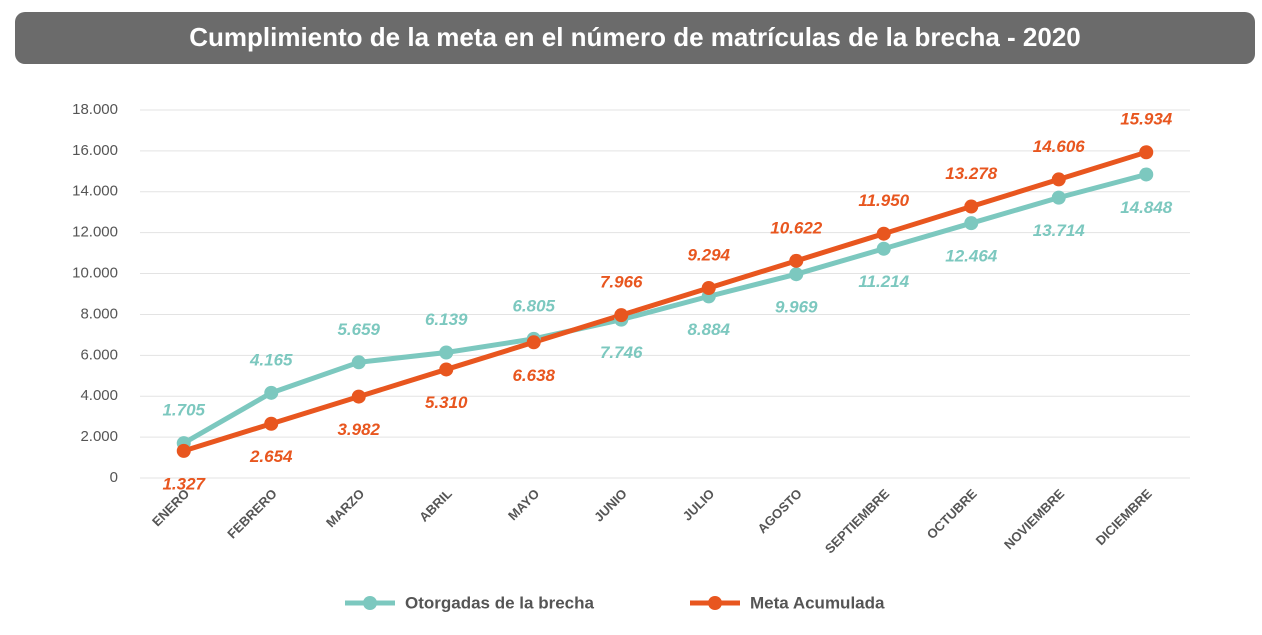 This screenshot has height=635, width=1262. Describe the element at coordinates (971, 173) in the screenshot. I see `data-label: 13.278` at that location.